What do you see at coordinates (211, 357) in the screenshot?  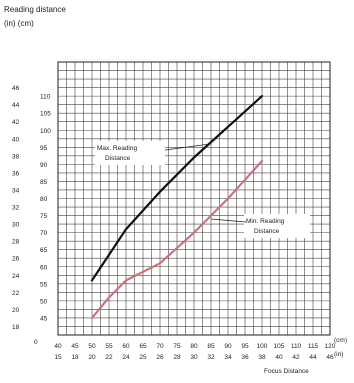 I see `x-tick-in-label: 32` at bounding box center [211, 357].